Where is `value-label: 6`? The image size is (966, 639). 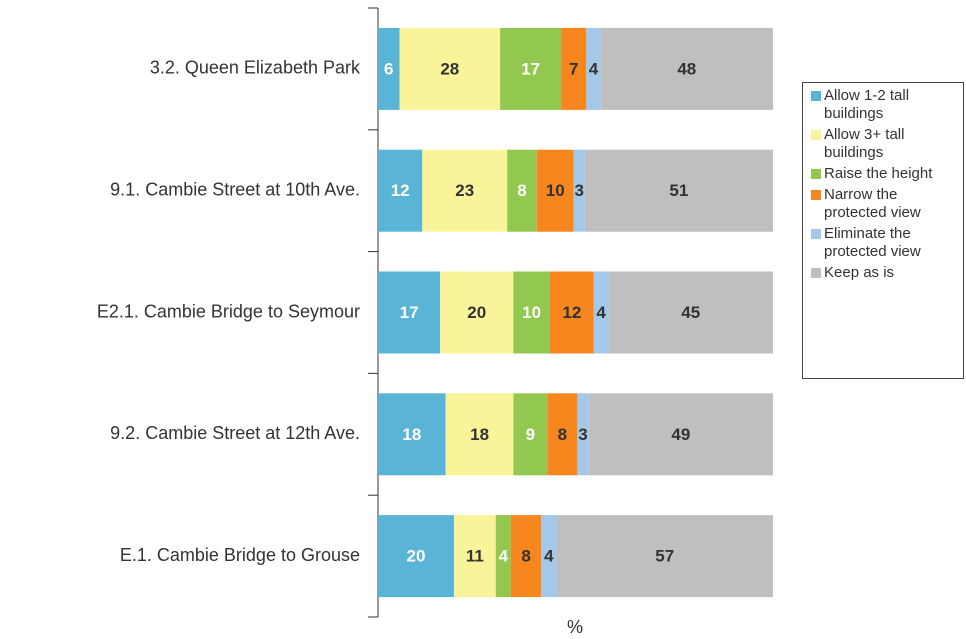 value-label: 6 is located at coordinates (388, 68).